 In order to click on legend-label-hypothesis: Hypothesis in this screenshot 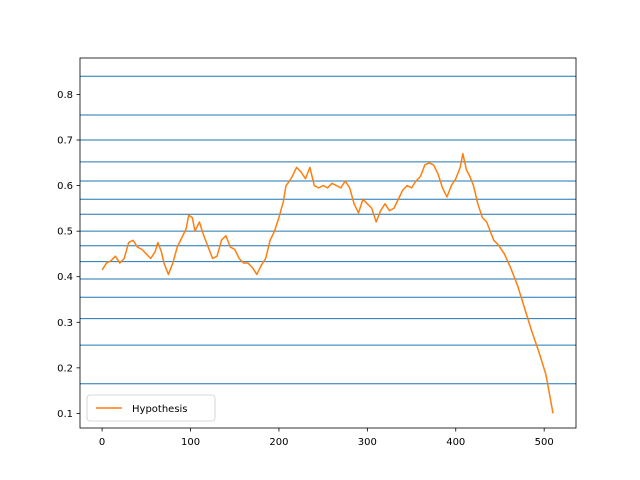, I will do `click(160, 409)`.